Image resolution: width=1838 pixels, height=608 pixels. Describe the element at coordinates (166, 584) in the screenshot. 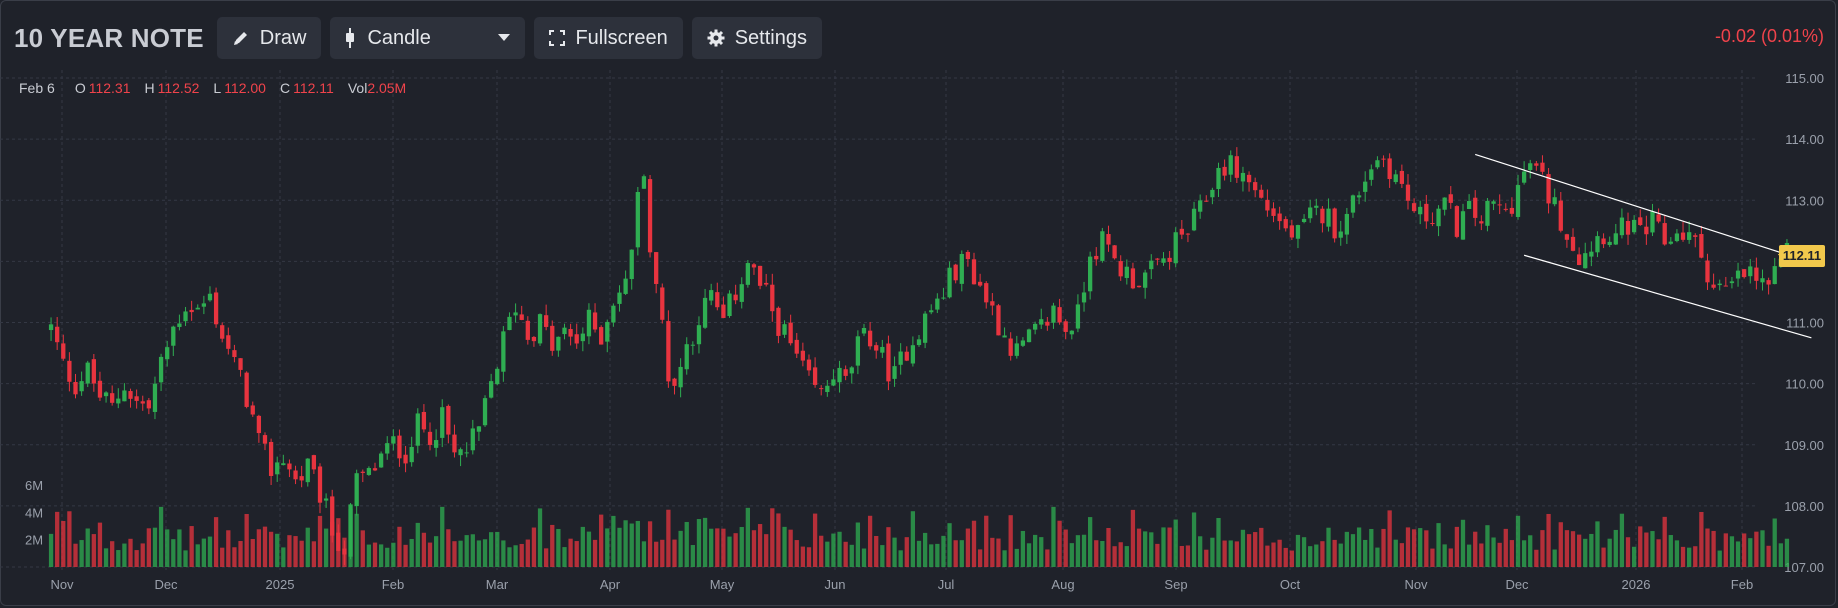

I see `x-tick-label: Dec` at that location.